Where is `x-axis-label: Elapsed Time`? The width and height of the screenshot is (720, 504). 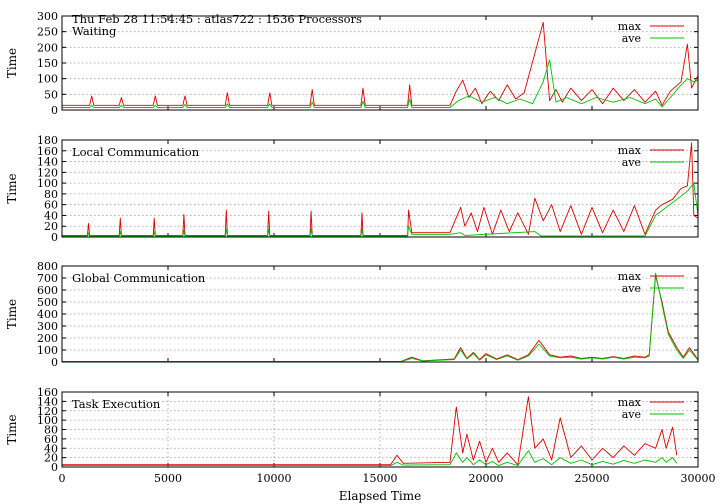
x-axis-label: Elapsed Time is located at coordinates (380, 496).